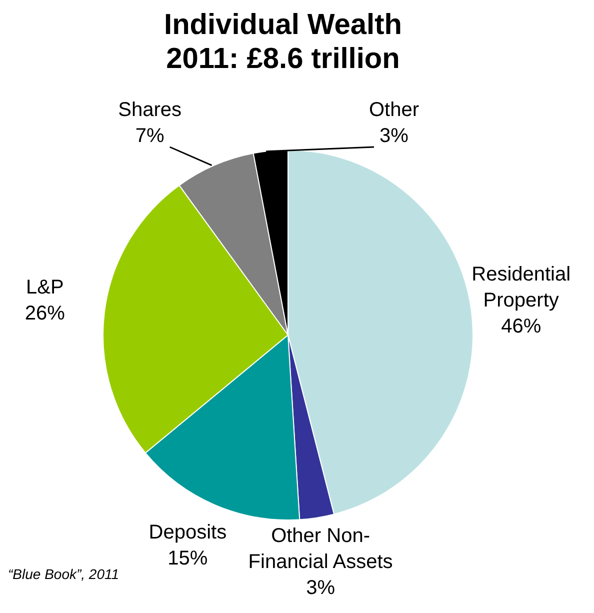 Image resolution: width=594 pixels, height=613 pixels. Describe the element at coordinates (320, 549) in the screenshot. I see `slice-label: Other Non-Financial Assets` at that location.